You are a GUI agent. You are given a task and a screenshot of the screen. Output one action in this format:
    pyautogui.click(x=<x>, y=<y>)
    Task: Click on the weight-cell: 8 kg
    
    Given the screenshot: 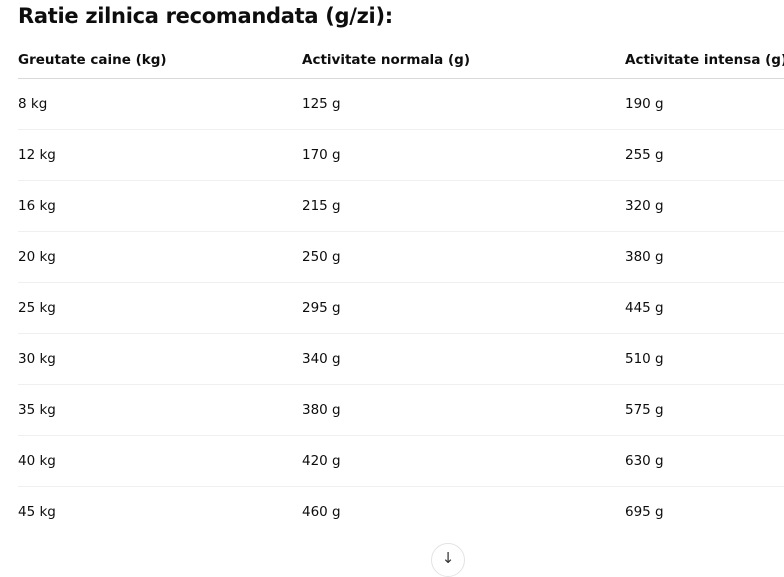 What is the action you would take?
    pyautogui.click(x=160, y=104)
    